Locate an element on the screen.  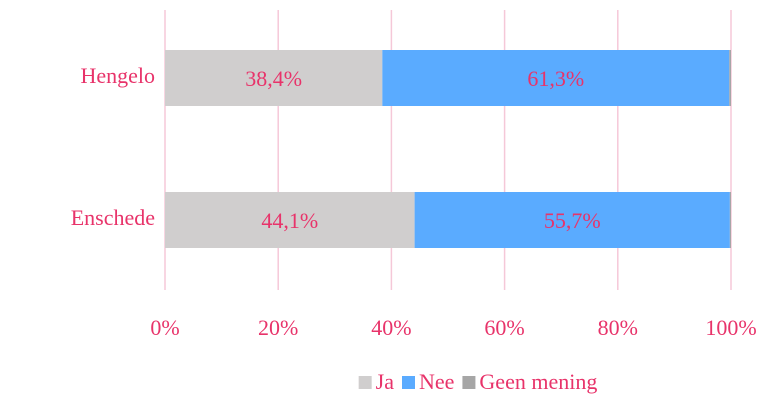
data-label: 44,1% is located at coordinates (289, 220).